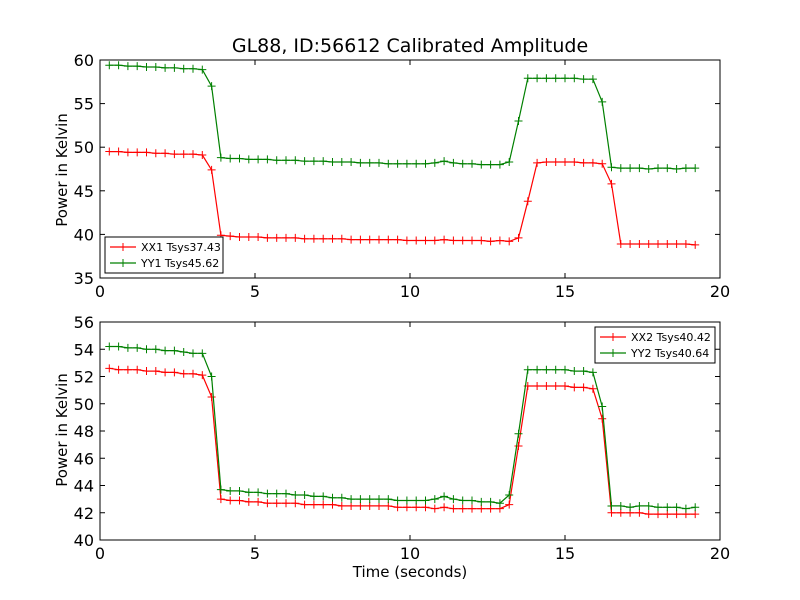 The width and height of the screenshot is (800, 600). I want to click on y-tick-label: 44, so click(84, 486).